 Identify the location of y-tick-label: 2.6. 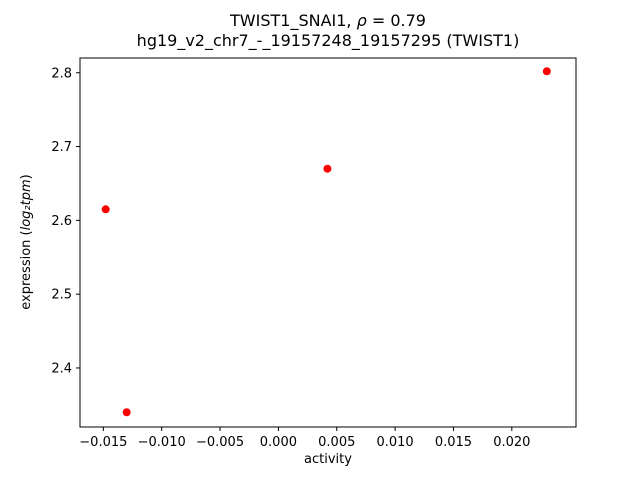
(61, 221).